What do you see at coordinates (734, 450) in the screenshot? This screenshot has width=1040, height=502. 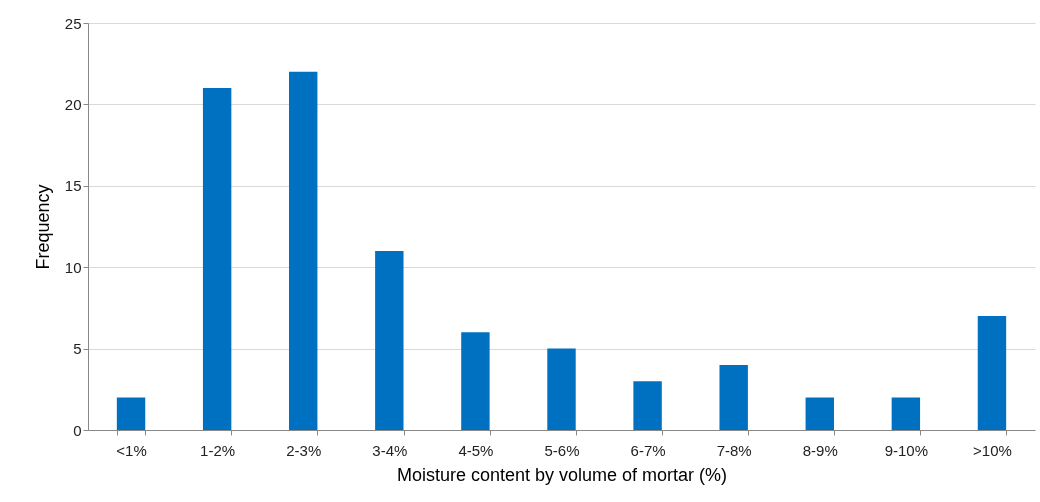 I see `x-tick-label: 7-8%` at bounding box center [734, 450].